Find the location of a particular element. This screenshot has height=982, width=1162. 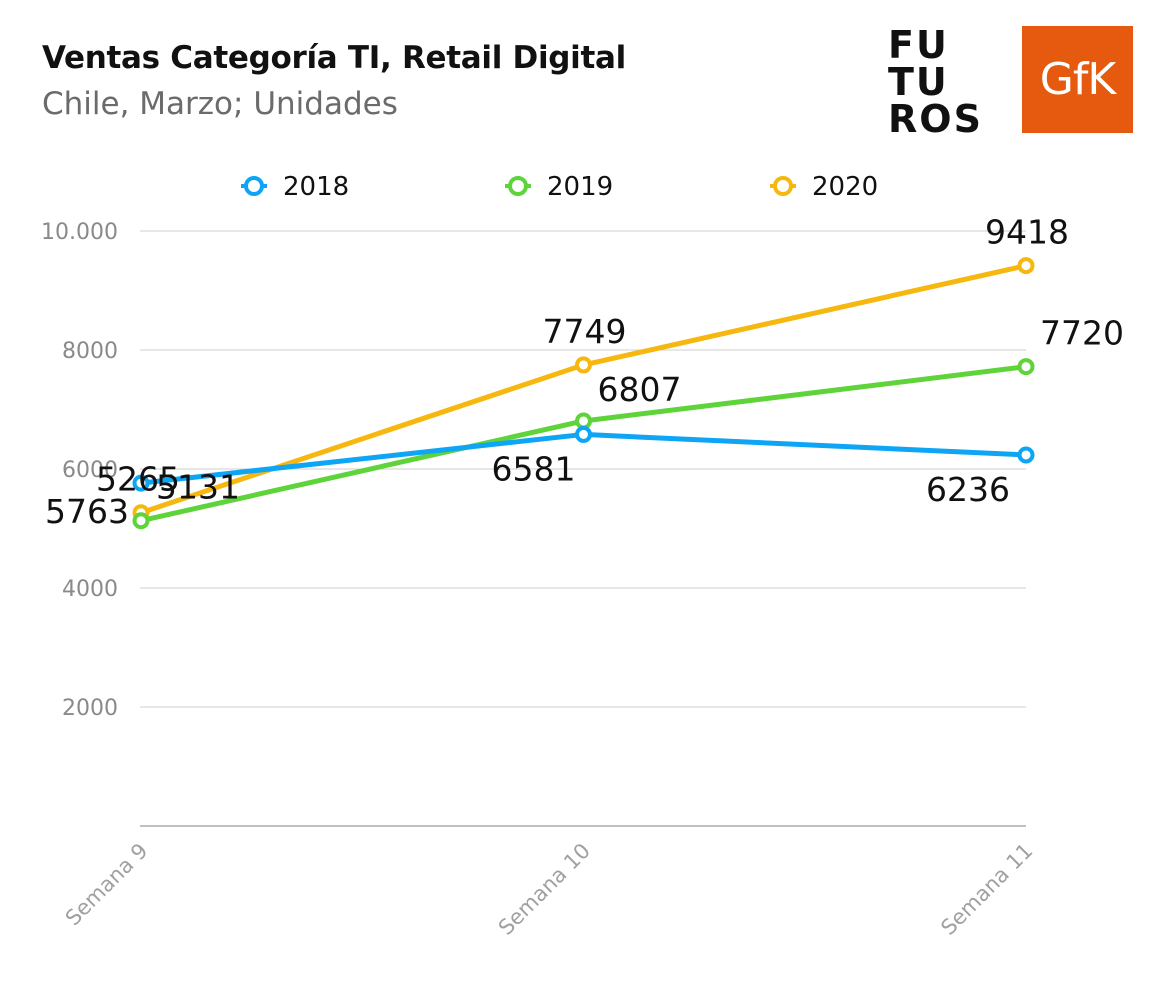

data-label-2018: 6236 is located at coordinates (968, 489).